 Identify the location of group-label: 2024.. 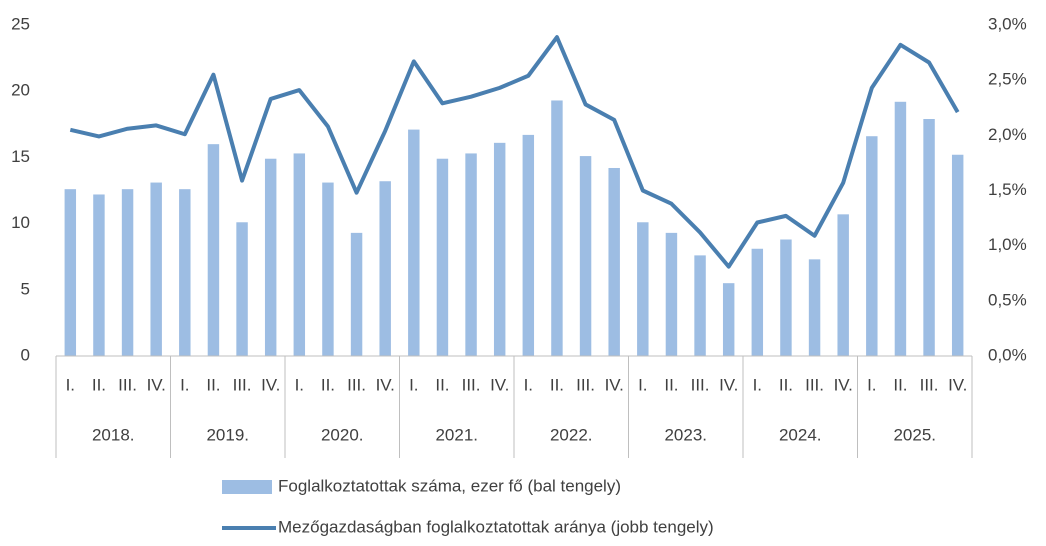
(800, 434).